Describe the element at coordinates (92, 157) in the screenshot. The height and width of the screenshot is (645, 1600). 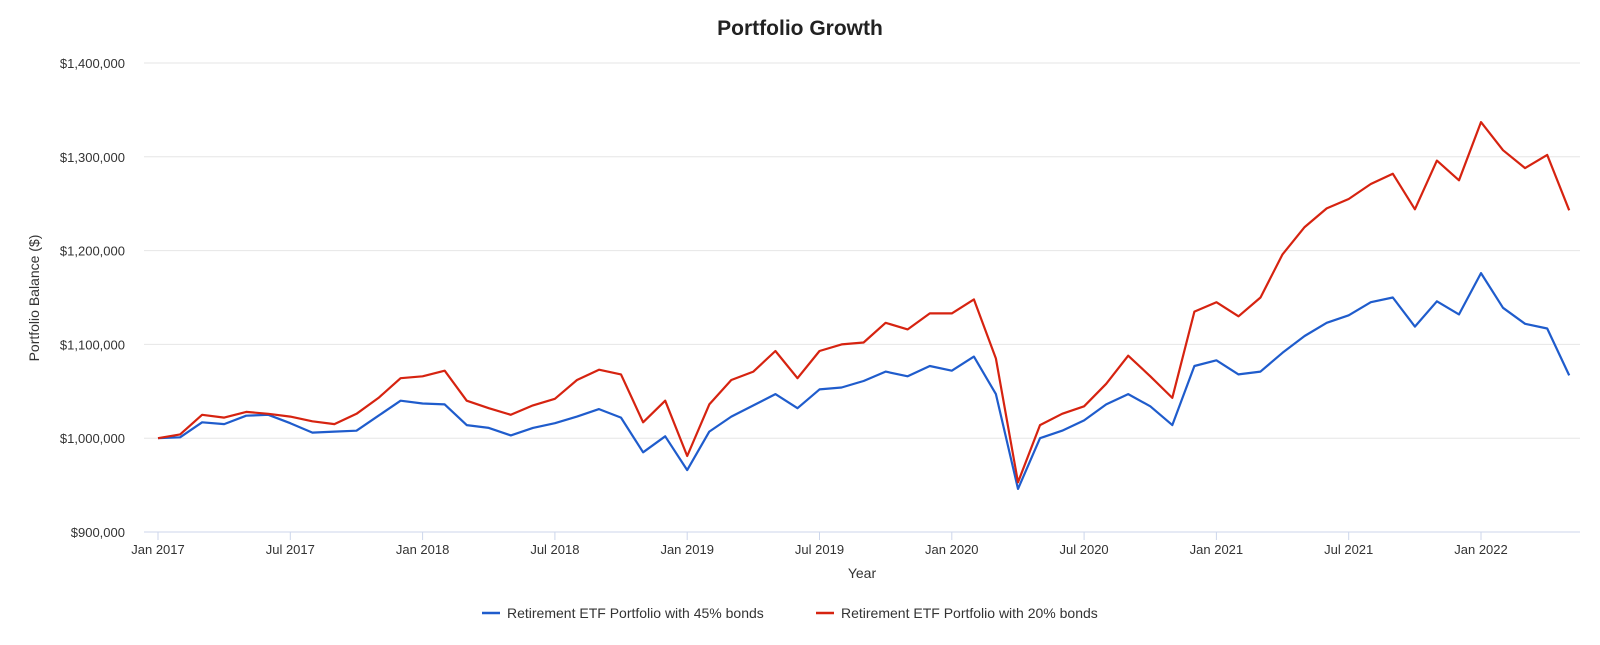
I see `y-tick-label: $1,300,000` at that location.